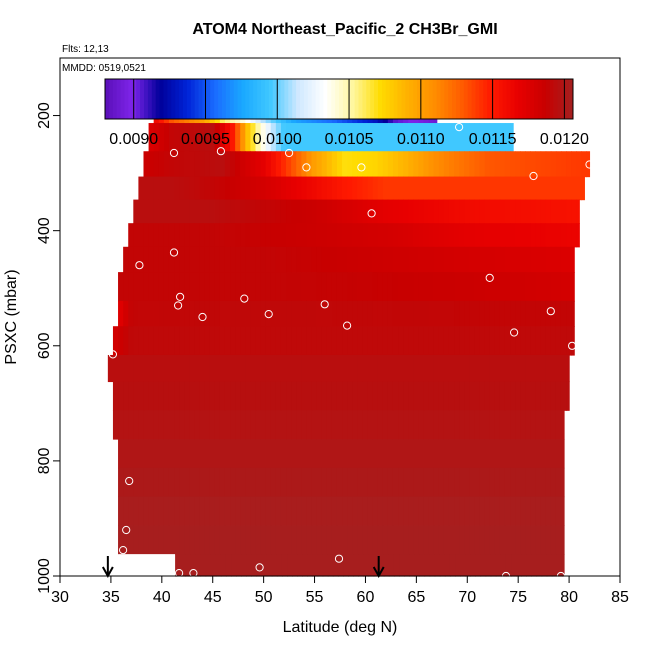  Describe the element at coordinates (104, 68) in the screenshot. I see `date-label: MMDD: 0519,0521` at that location.